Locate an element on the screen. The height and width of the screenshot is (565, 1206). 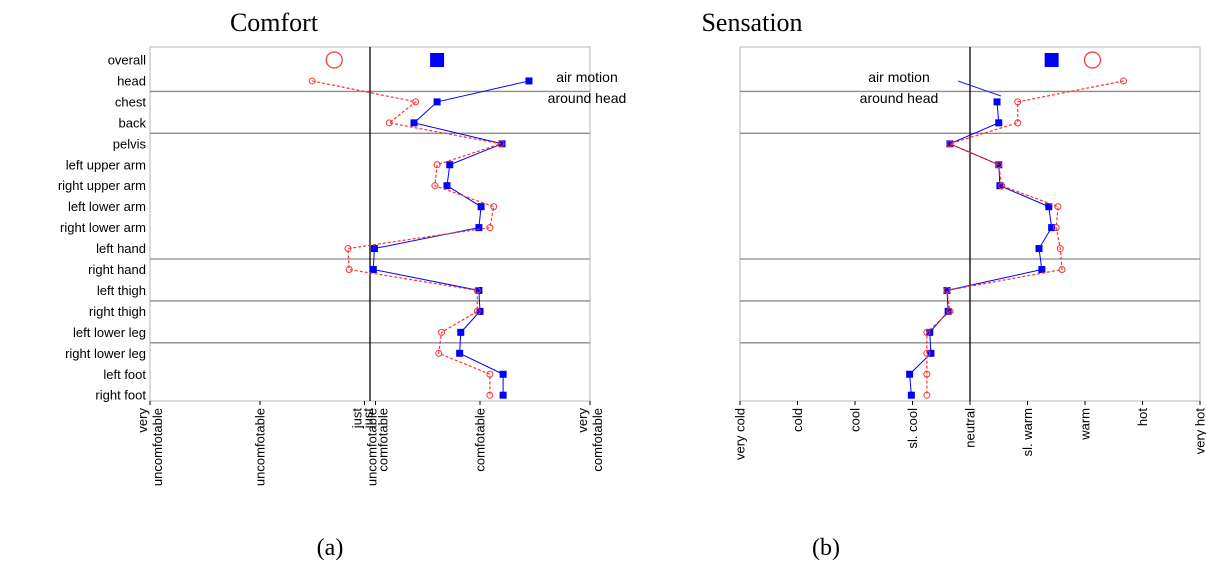
sensation-point-blue-right-foot is located at coordinates (911, 395).